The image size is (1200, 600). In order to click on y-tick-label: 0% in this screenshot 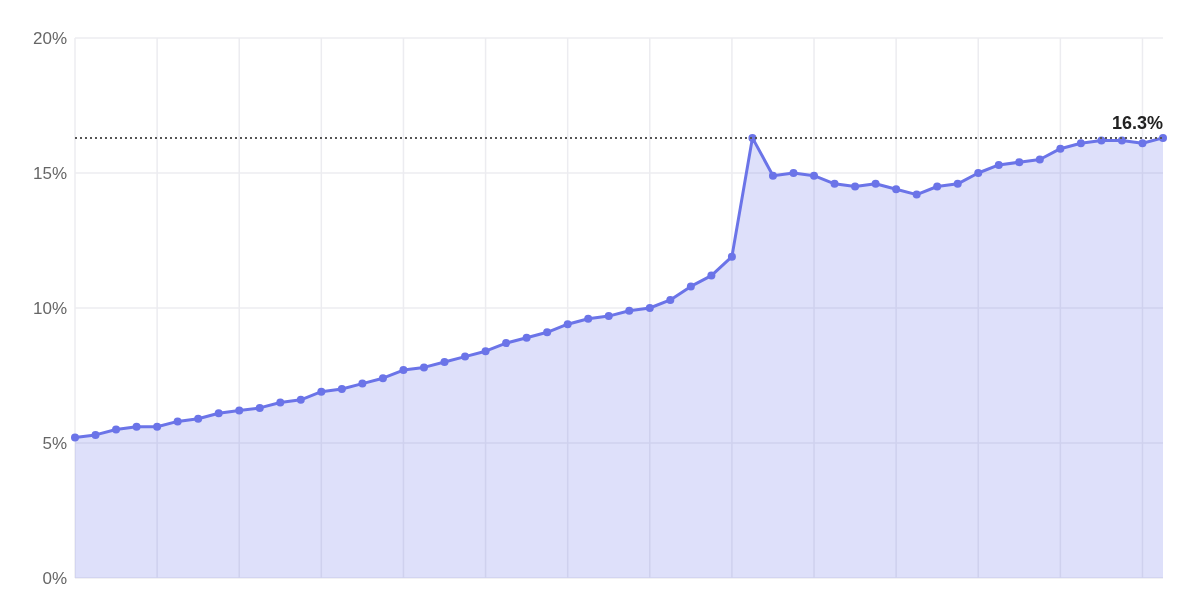, I will do `click(54, 578)`.